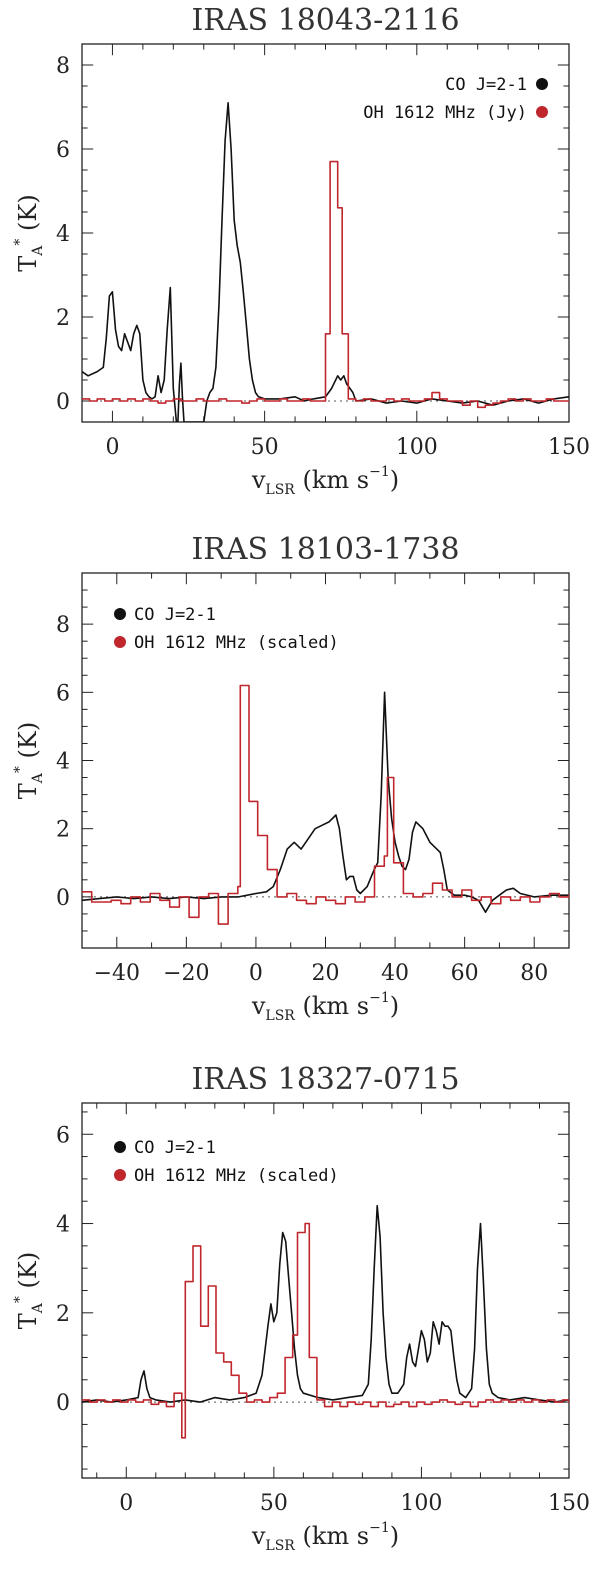 The image size is (600, 1583). What do you see at coordinates (395, 973) in the screenshot?
I see `x-tick-label: 40` at bounding box center [395, 973].